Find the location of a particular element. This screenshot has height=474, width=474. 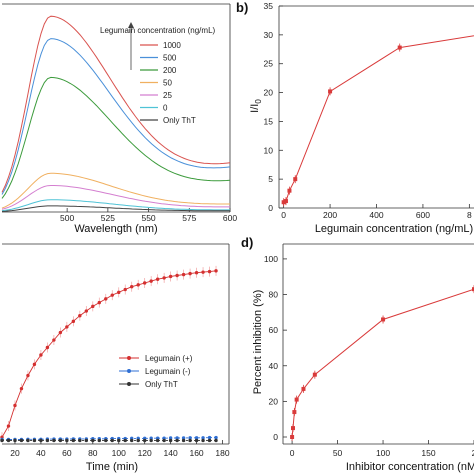

panel-a-legend-label: 500 is located at coordinates (170, 58).